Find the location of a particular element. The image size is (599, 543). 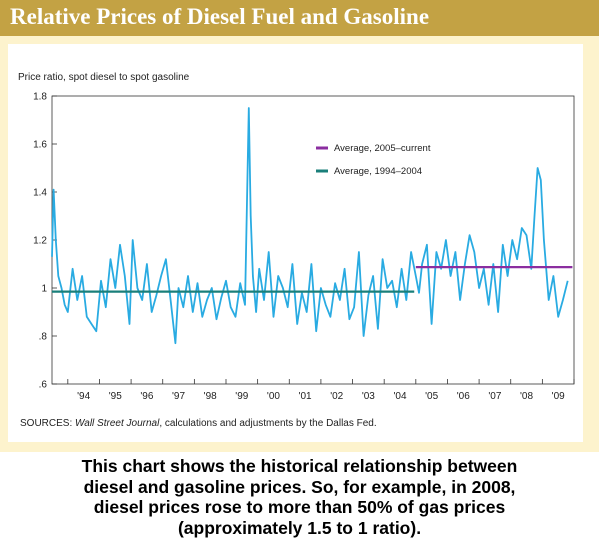

legend: Average, 2005–current Average, 1994–2004 is located at coordinates (373, 160).